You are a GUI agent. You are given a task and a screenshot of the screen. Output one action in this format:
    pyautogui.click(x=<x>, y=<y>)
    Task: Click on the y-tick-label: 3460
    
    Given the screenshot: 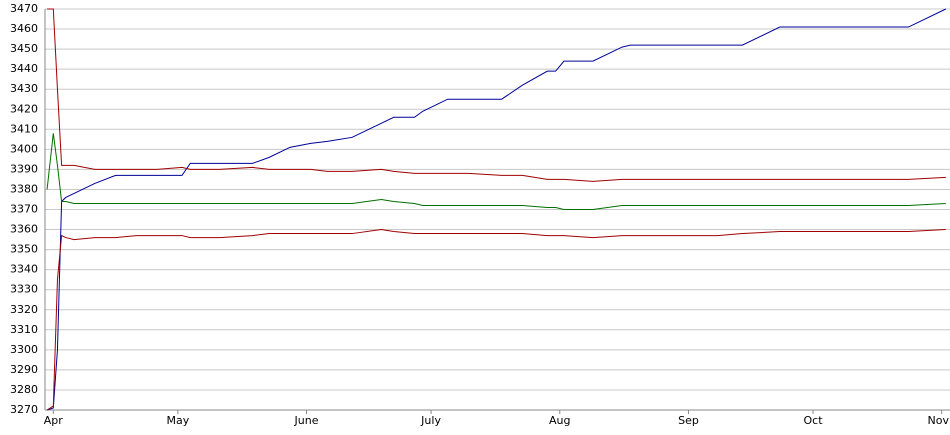 What is the action you would take?
    pyautogui.click(x=24, y=28)
    